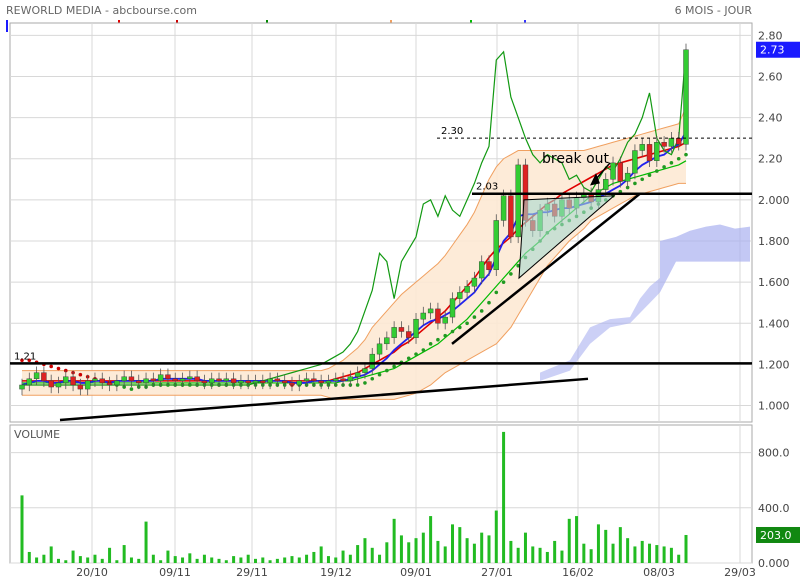 The width and height of the screenshot is (800, 580). Describe the element at coordinates (770, 76) in the screenshot. I see `price-tick-label: 2.60` at that location.